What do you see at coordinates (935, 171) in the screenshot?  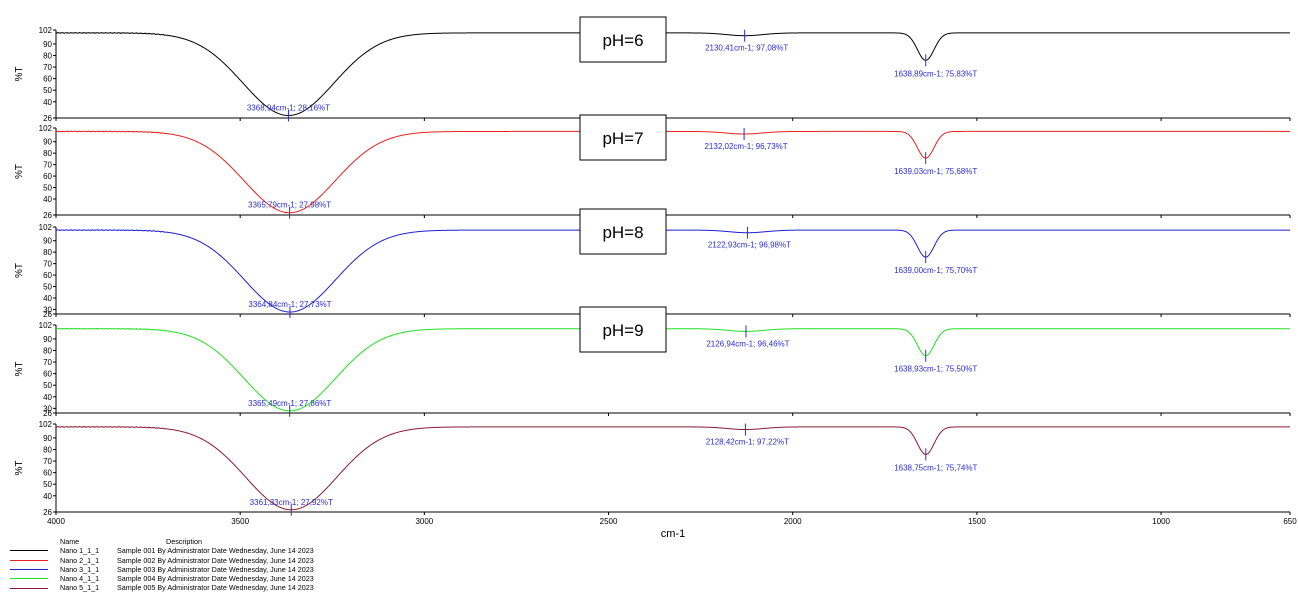 I see `peak-annotation: 1639,03cm-1; 75,68%T` at bounding box center [935, 171].